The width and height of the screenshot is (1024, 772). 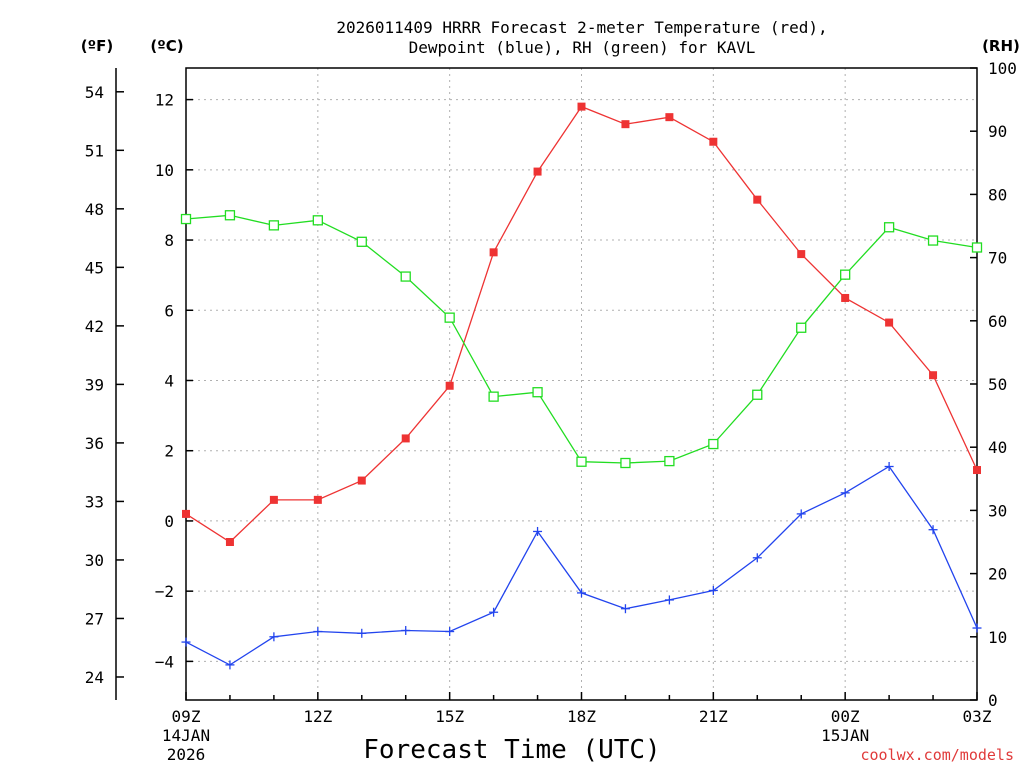 I want to click on rh-tick-label: 60, so click(x=997, y=321).